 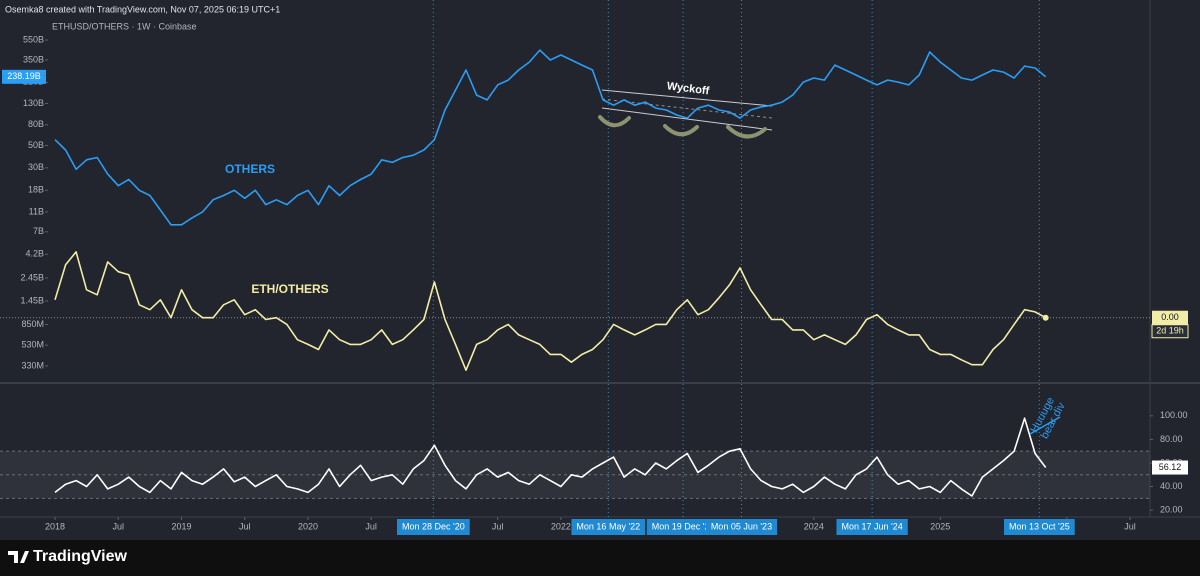 What do you see at coordinates (289, 289) in the screenshot?
I see `series-annotation: ETH/OTHERS` at bounding box center [289, 289].